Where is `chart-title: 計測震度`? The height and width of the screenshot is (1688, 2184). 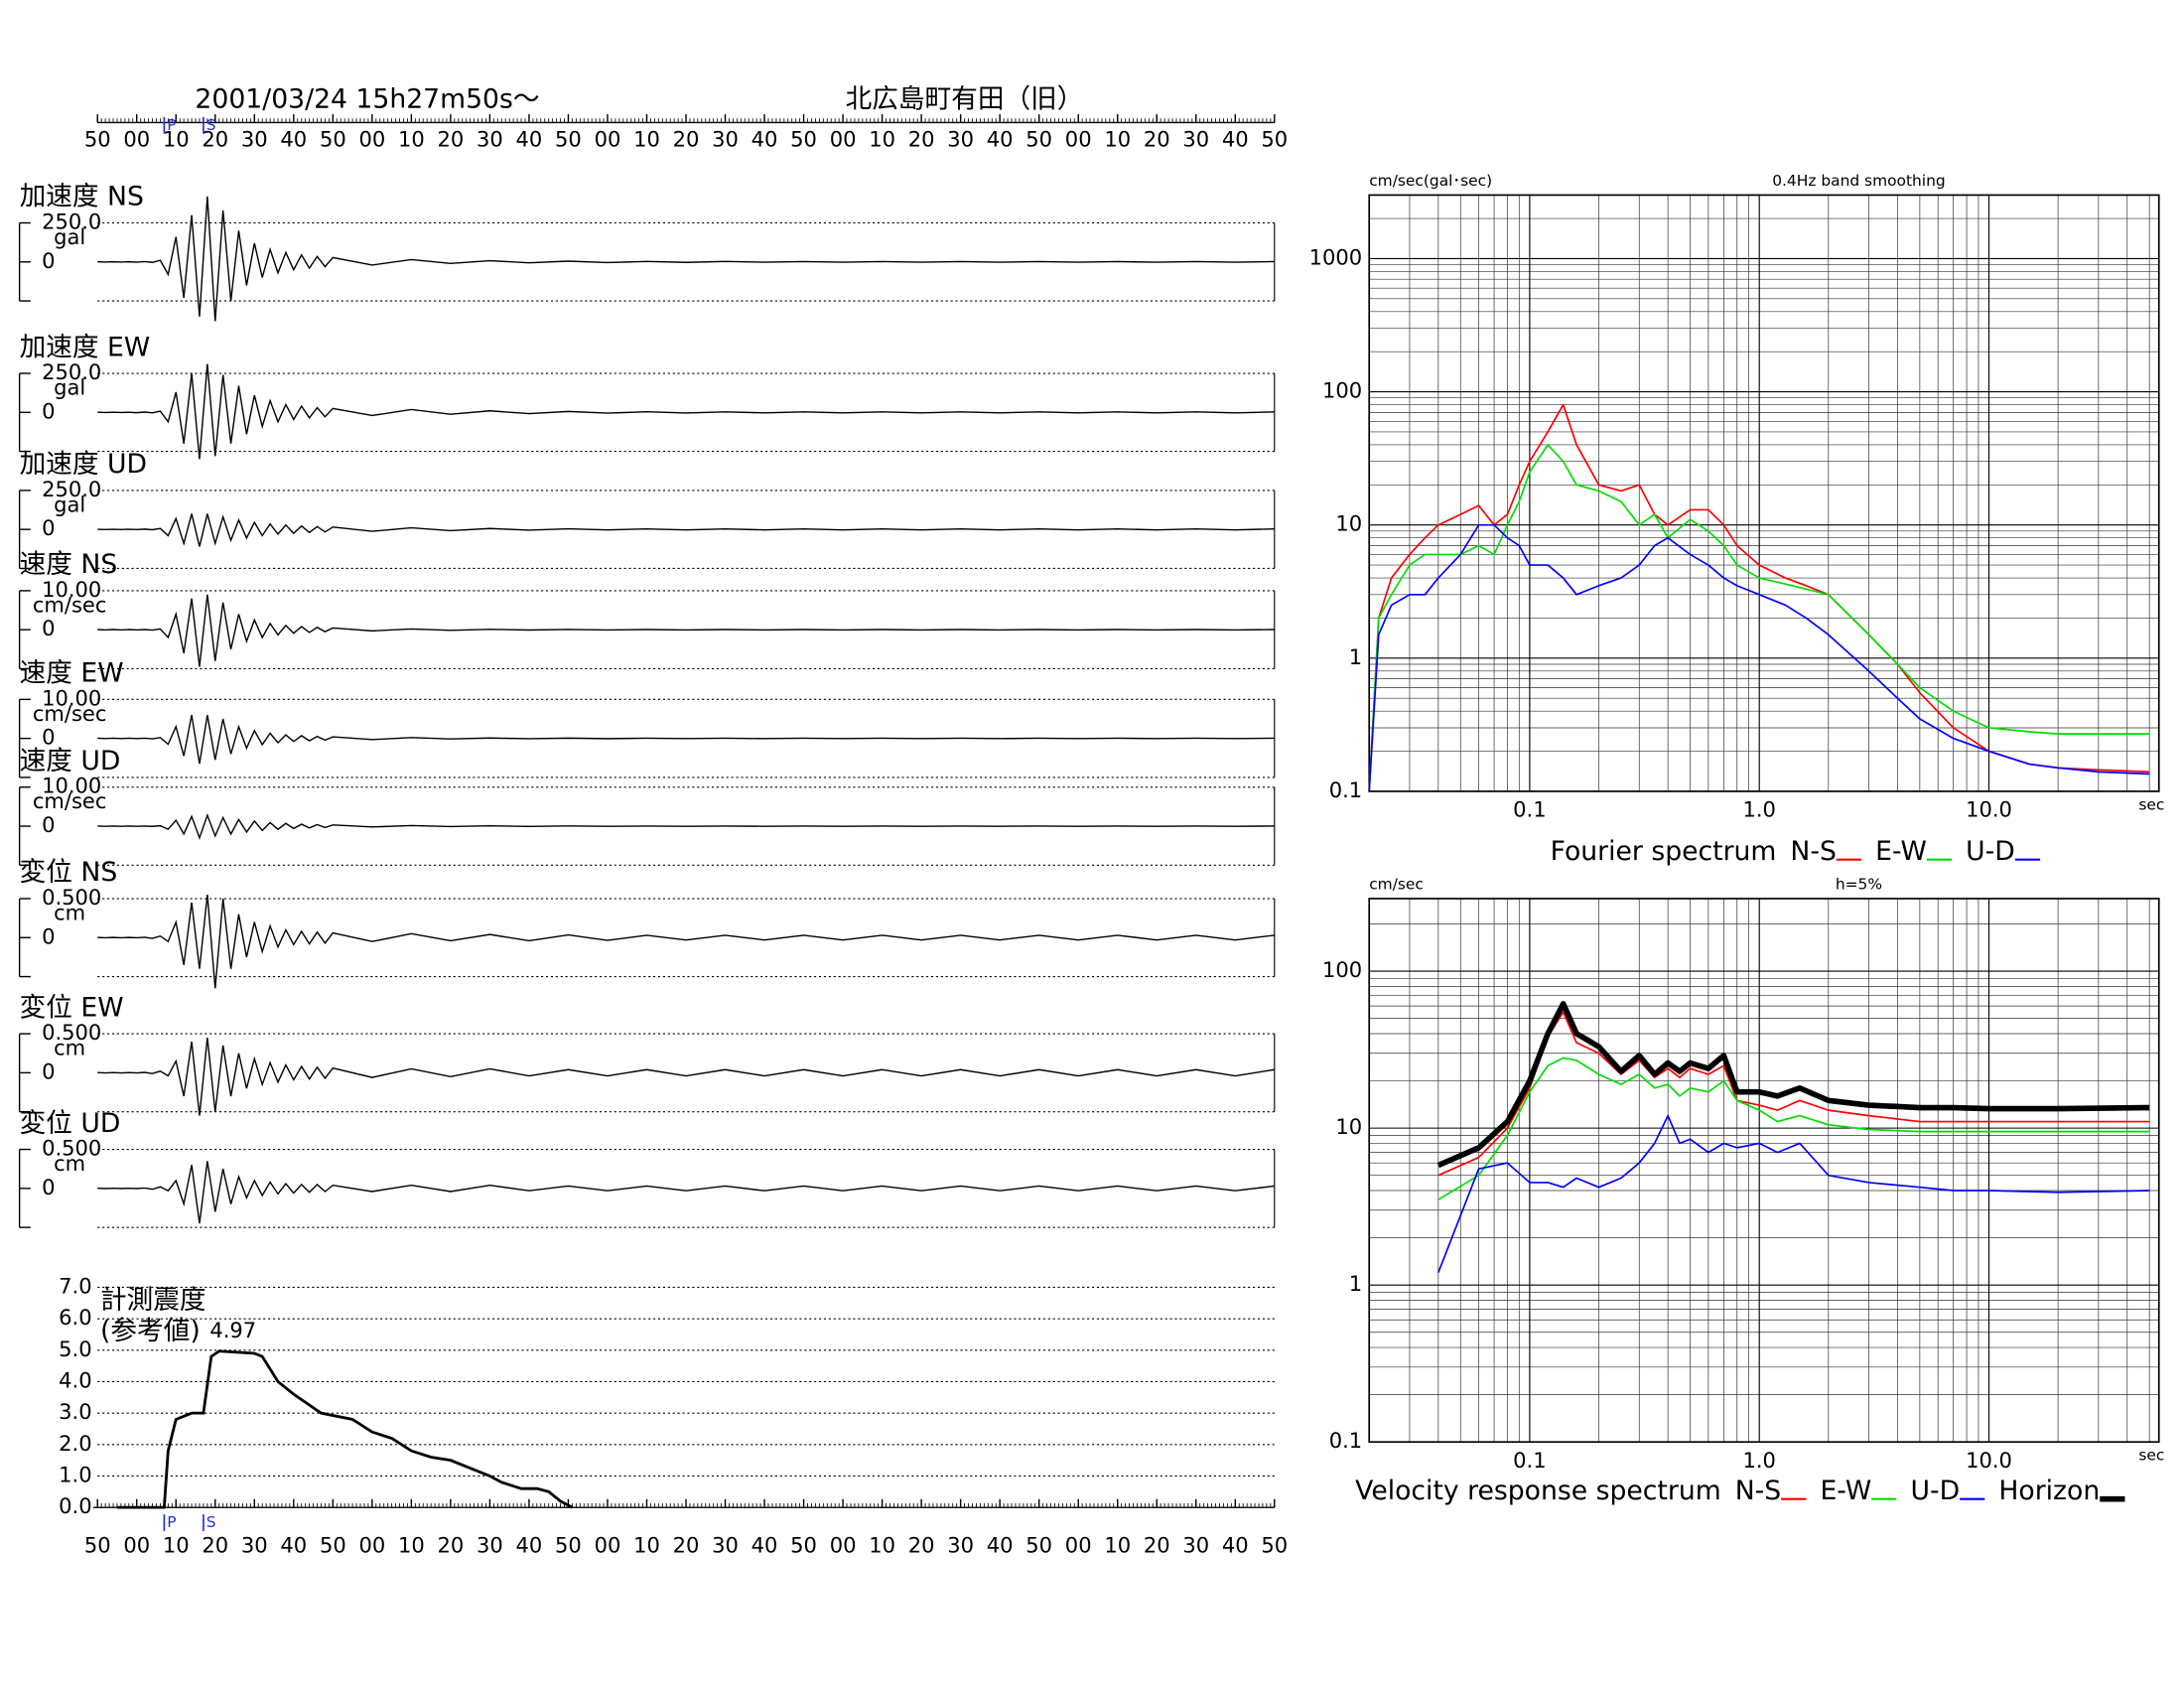
chart-title: 計測震度 is located at coordinates (153, 1300).